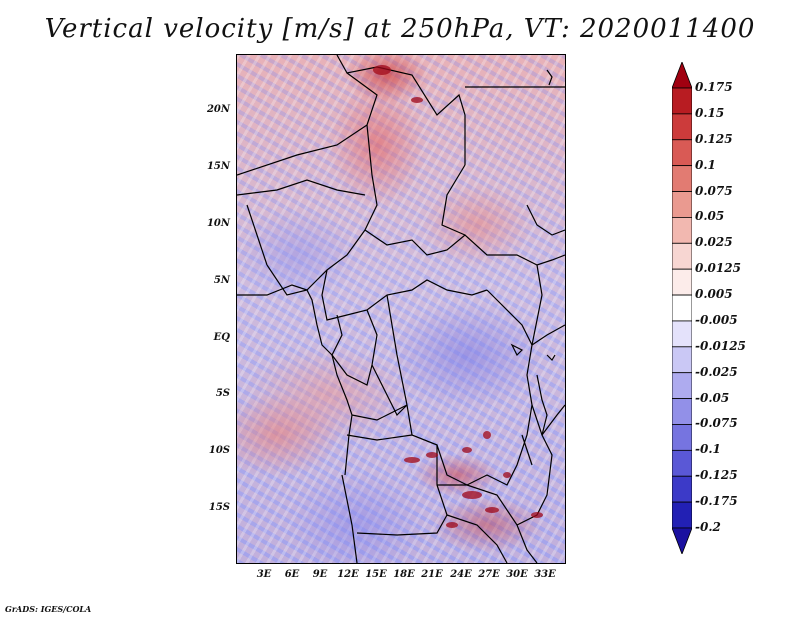  What do you see at coordinates (714, 294) in the screenshot?
I see `colorbar-level-label: 0.005` at bounding box center [714, 294].